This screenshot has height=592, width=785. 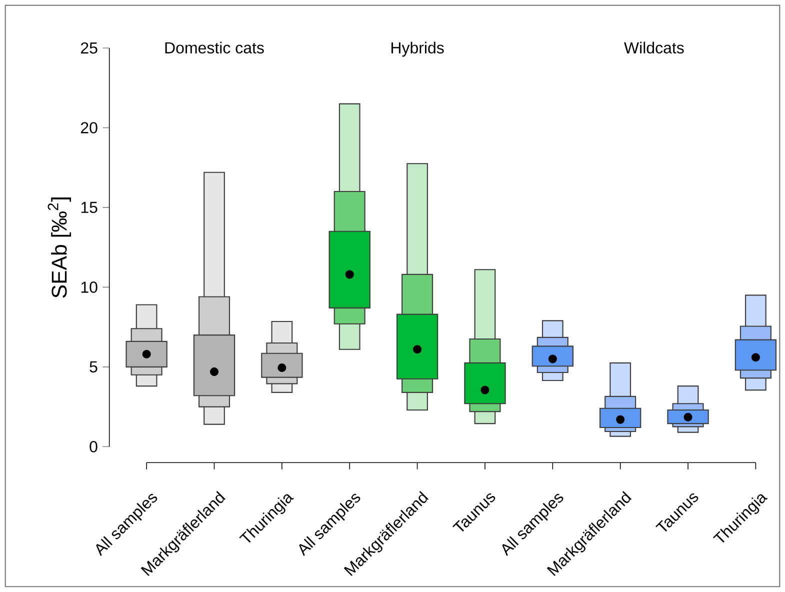 What do you see at coordinates (60, 248) in the screenshot?
I see `y-axis-title: SEAb [‰$^{2}$]` at bounding box center [60, 248].